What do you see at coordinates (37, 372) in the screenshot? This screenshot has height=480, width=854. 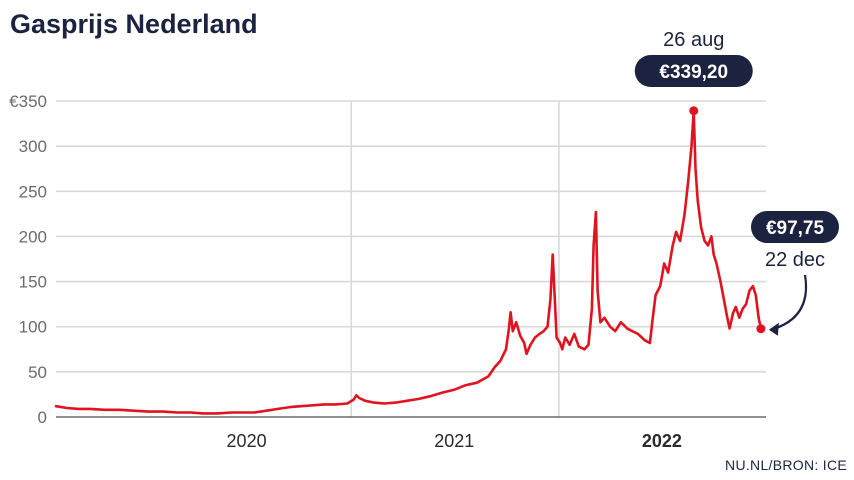 I see `y-tick-label: 50` at bounding box center [37, 372].